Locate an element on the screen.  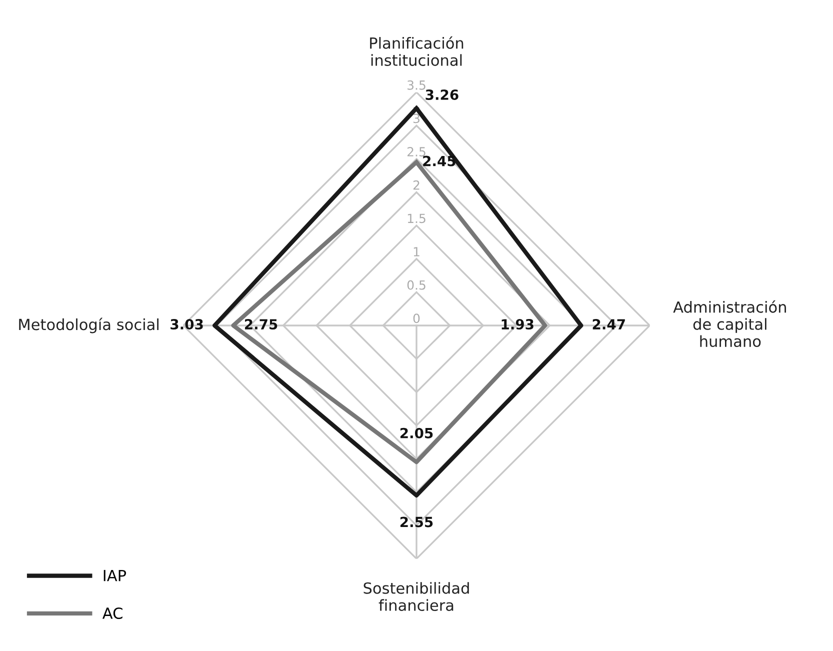
y-tick-label: 2 is located at coordinates (416, 185).